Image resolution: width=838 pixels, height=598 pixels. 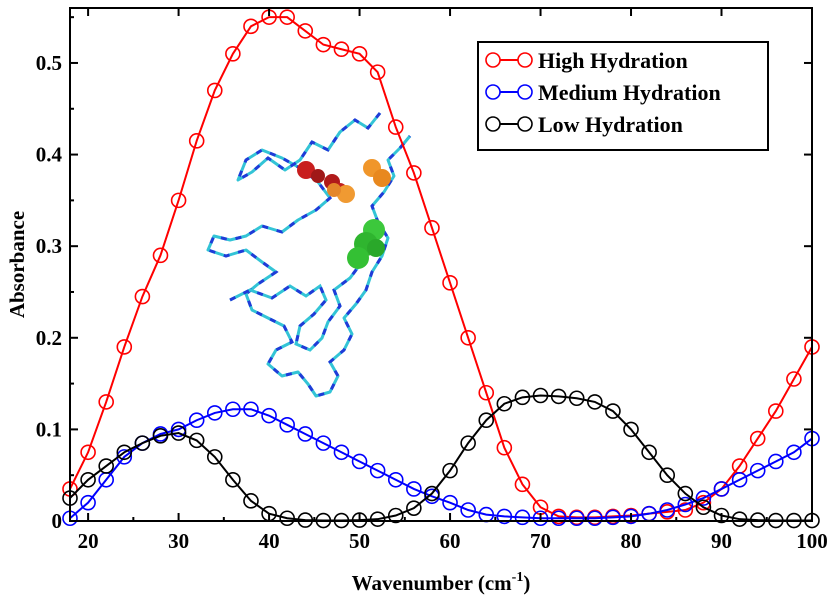 What do you see at coordinates (49, 63) in the screenshot?
I see `y-tick-label: 0.5` at bounding box center [49, 63].